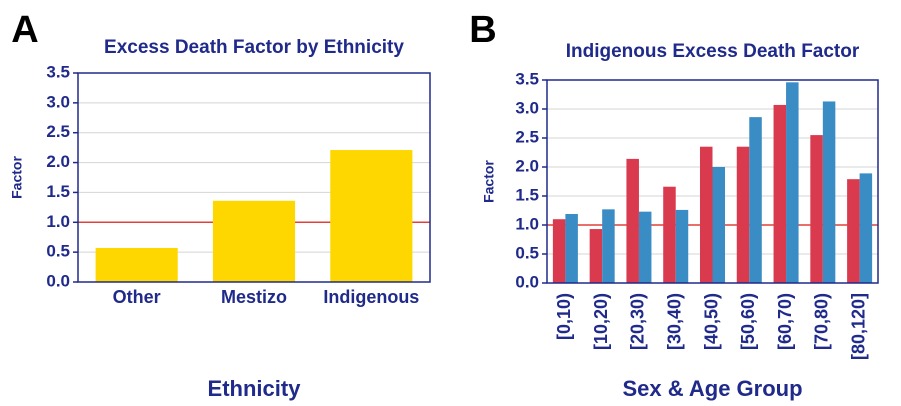  I want to click on chart-title: Excess Death Factor by Ethnicity, so click(254, 47).